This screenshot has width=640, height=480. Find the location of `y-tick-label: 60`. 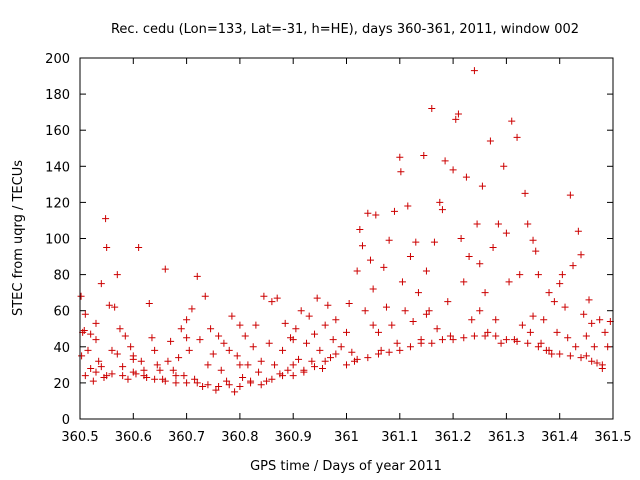

y-tick-label: 60 is located at coordinates (61, 312).